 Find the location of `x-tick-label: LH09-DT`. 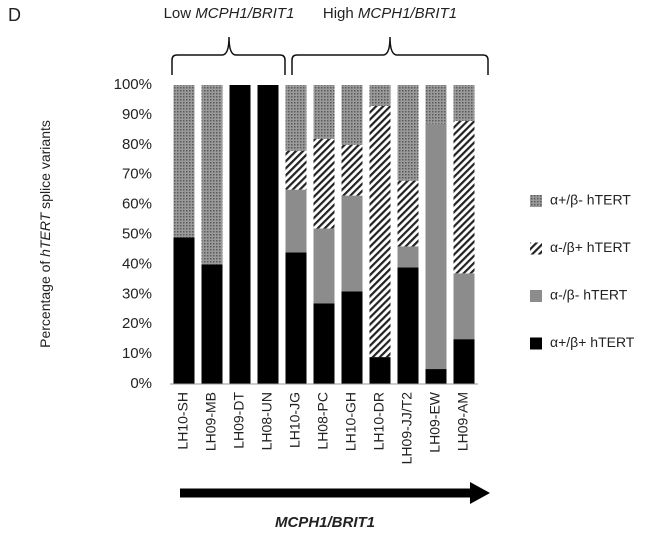

x-tick-label: LH09-DT is located at coordinates (239, 420).